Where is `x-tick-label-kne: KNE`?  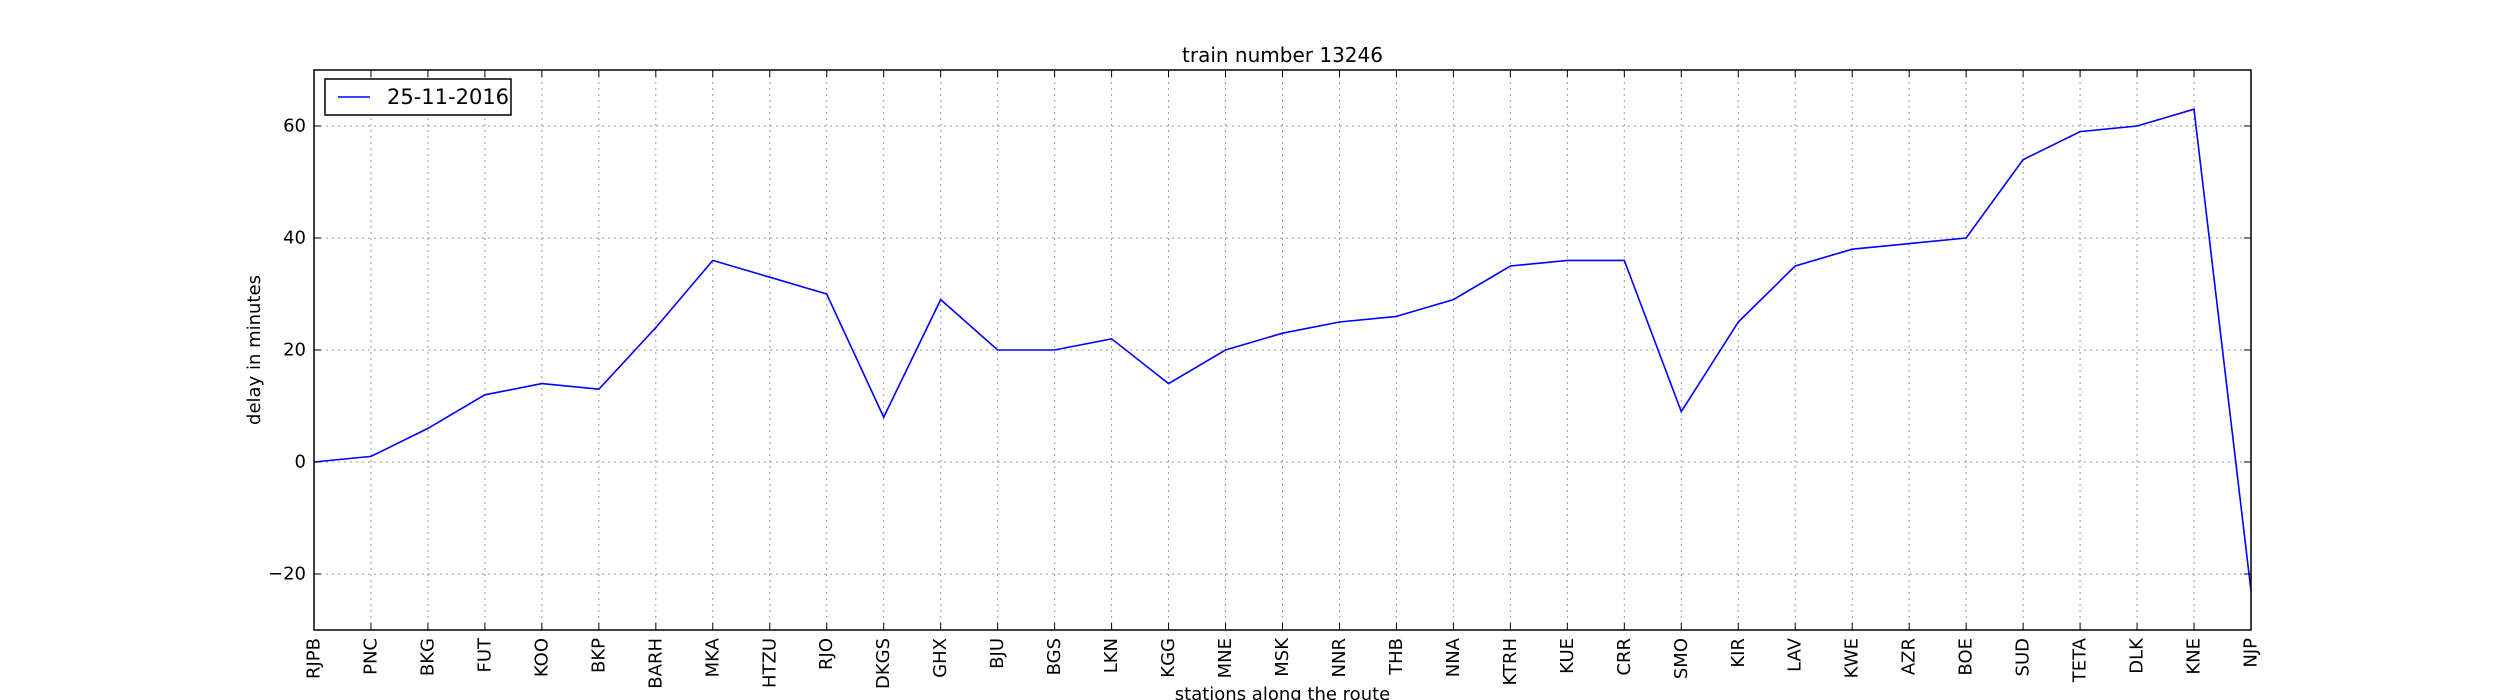
x-tick-label-kne: KNE is located at coordinates (2194, 656).